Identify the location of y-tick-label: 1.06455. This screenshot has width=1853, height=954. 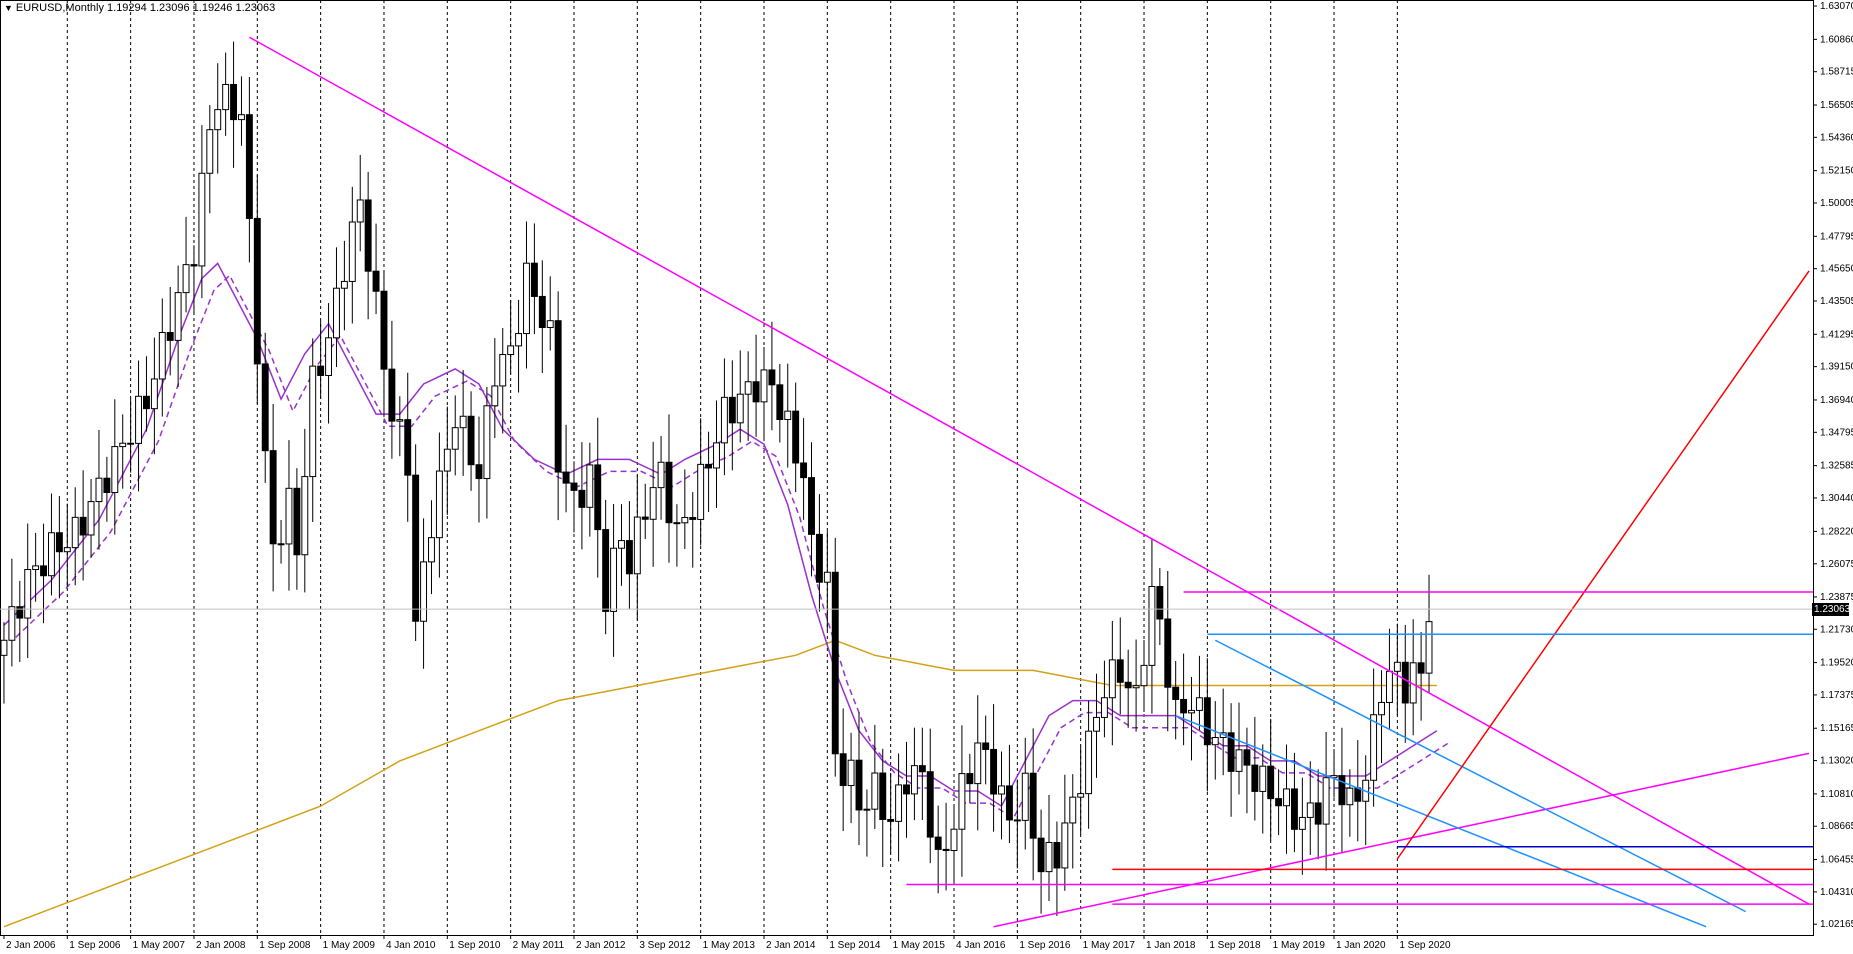
(1836, 860).